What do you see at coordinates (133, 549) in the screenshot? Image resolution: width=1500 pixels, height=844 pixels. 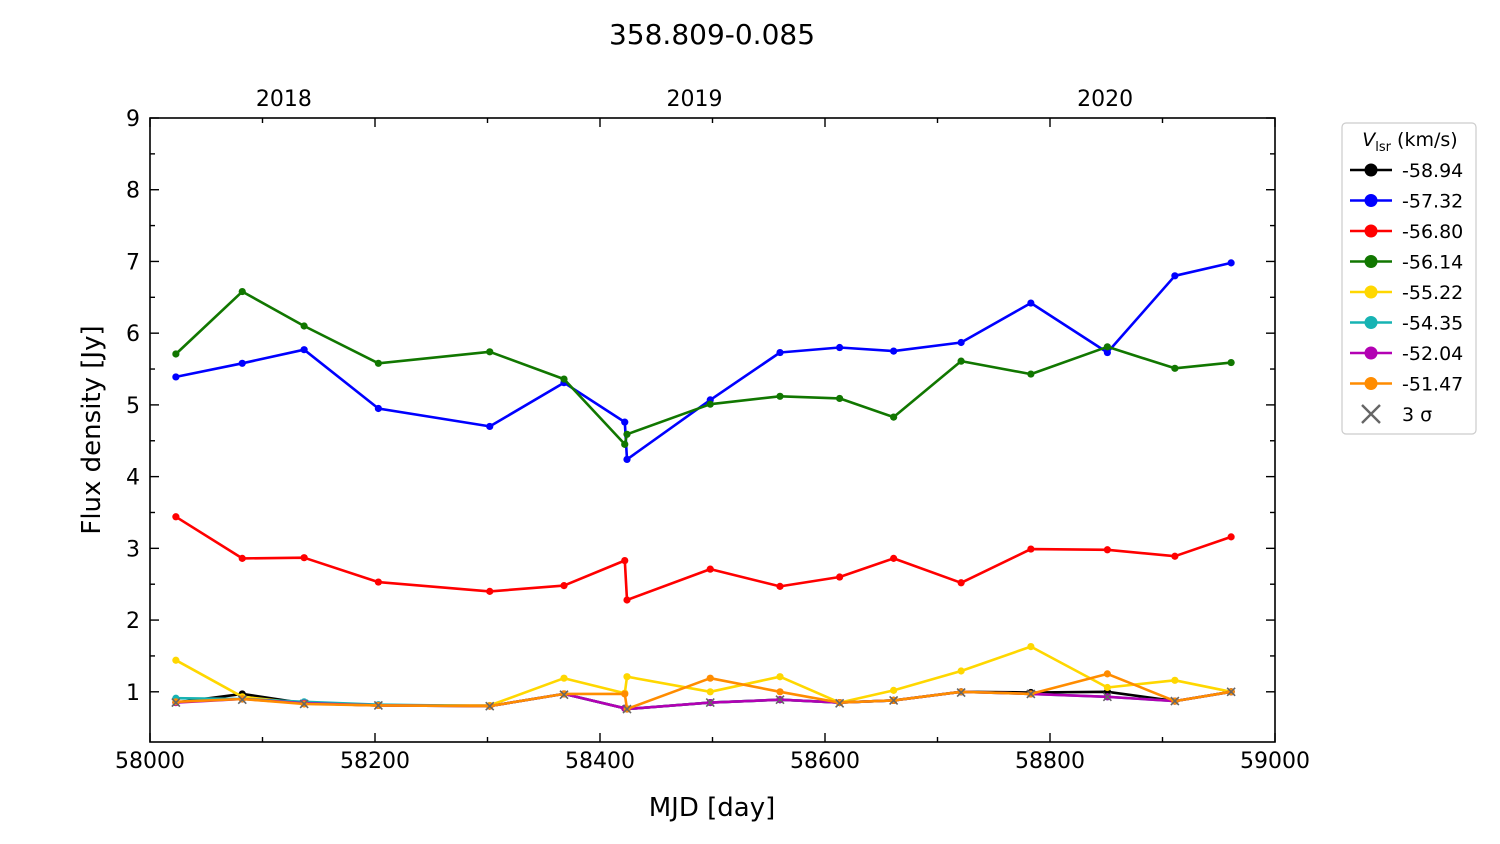 I see `y-tick-label: 3` at bounding box center [133, 549].